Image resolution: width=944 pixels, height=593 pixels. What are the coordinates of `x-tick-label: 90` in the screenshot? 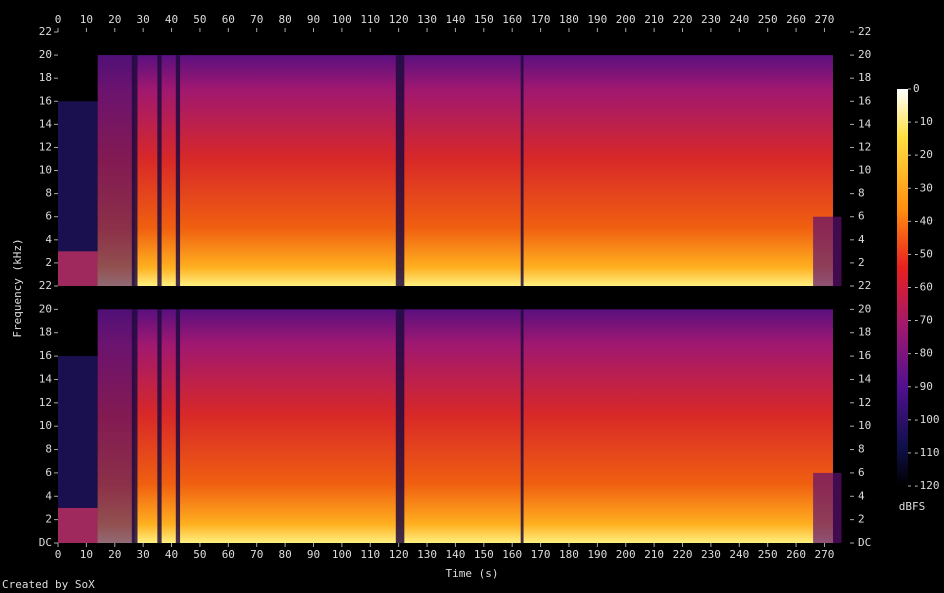 It's located at (313, 19).